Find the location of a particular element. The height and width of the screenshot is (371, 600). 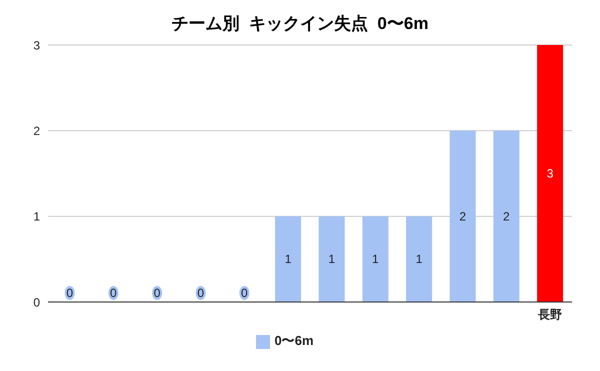

data-label: 3 is located at coordinates (550, 173).